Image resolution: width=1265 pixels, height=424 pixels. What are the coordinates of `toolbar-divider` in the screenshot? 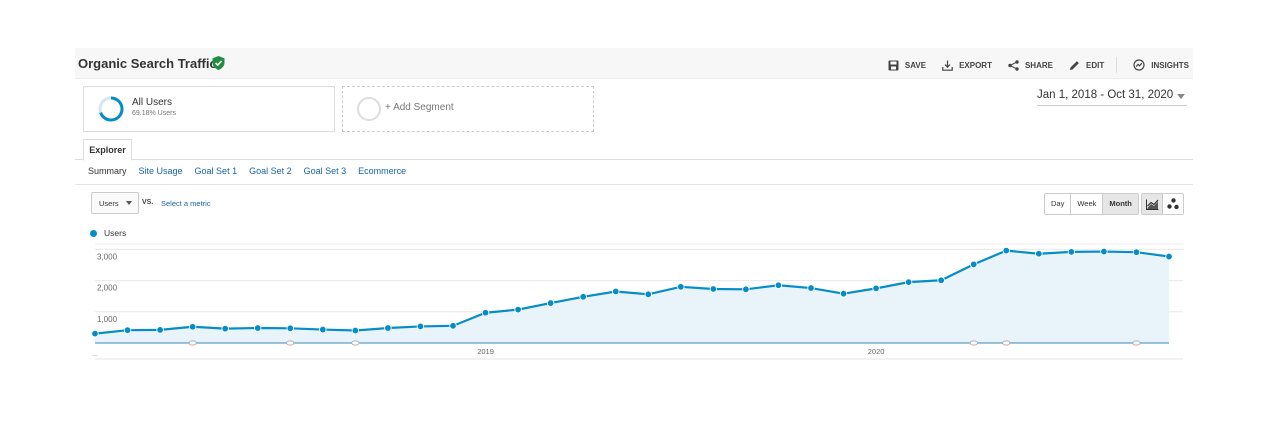 It's located at (1117, 65).